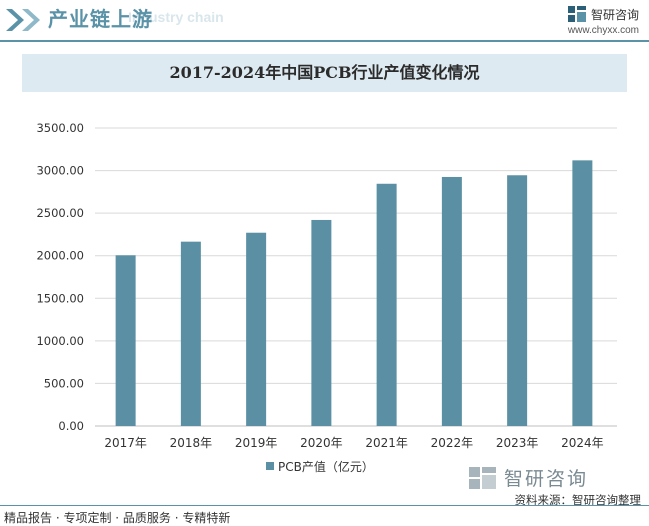 The width and height of the screenshot is (649, 526). I want to click on y-tick-label: 1500.00, so click(60, 298).